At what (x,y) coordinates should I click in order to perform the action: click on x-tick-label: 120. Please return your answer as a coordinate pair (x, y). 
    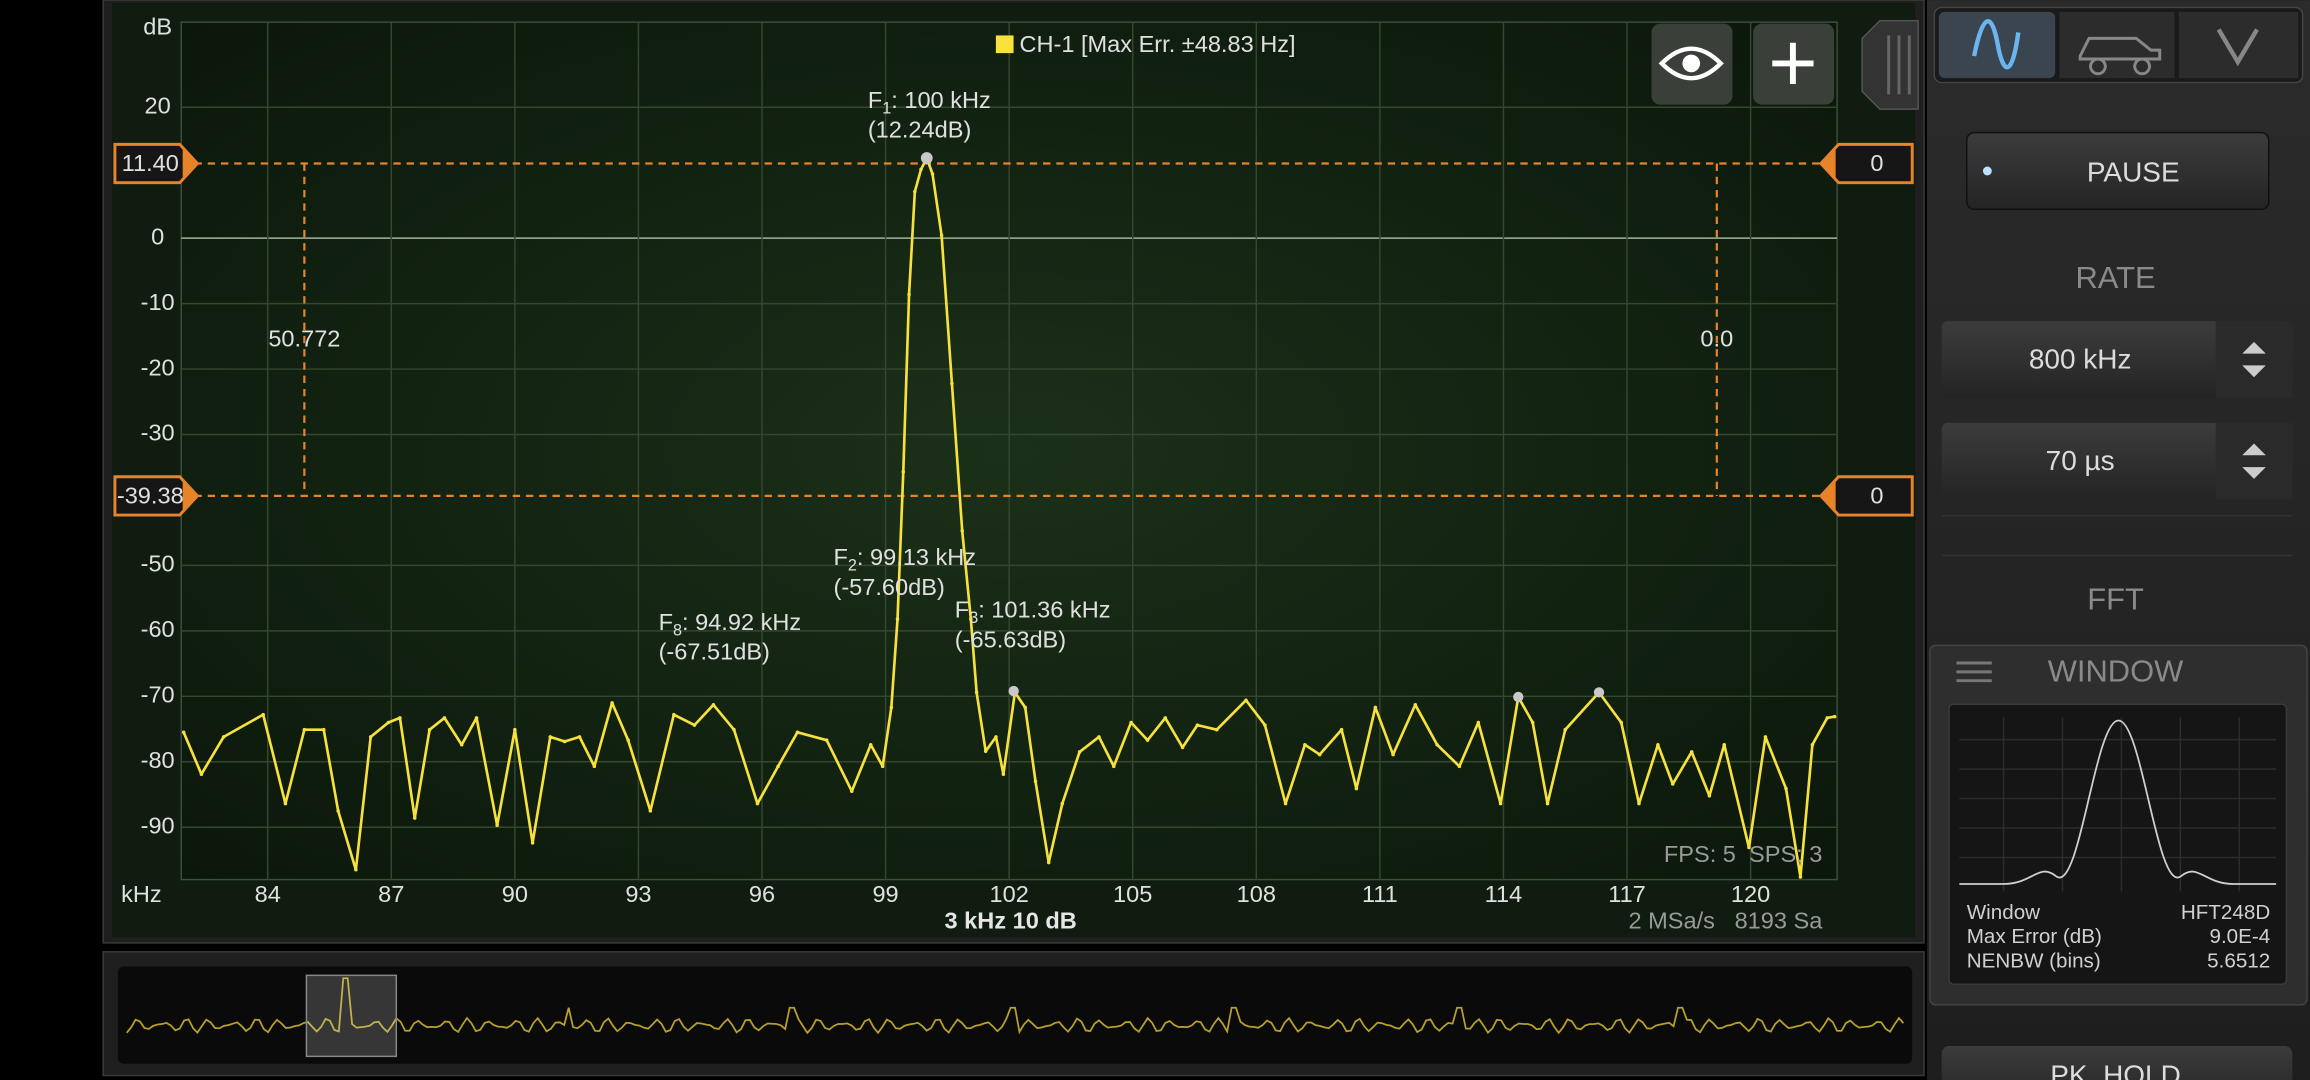
    Looking at the image, I should click on (1750, 894).